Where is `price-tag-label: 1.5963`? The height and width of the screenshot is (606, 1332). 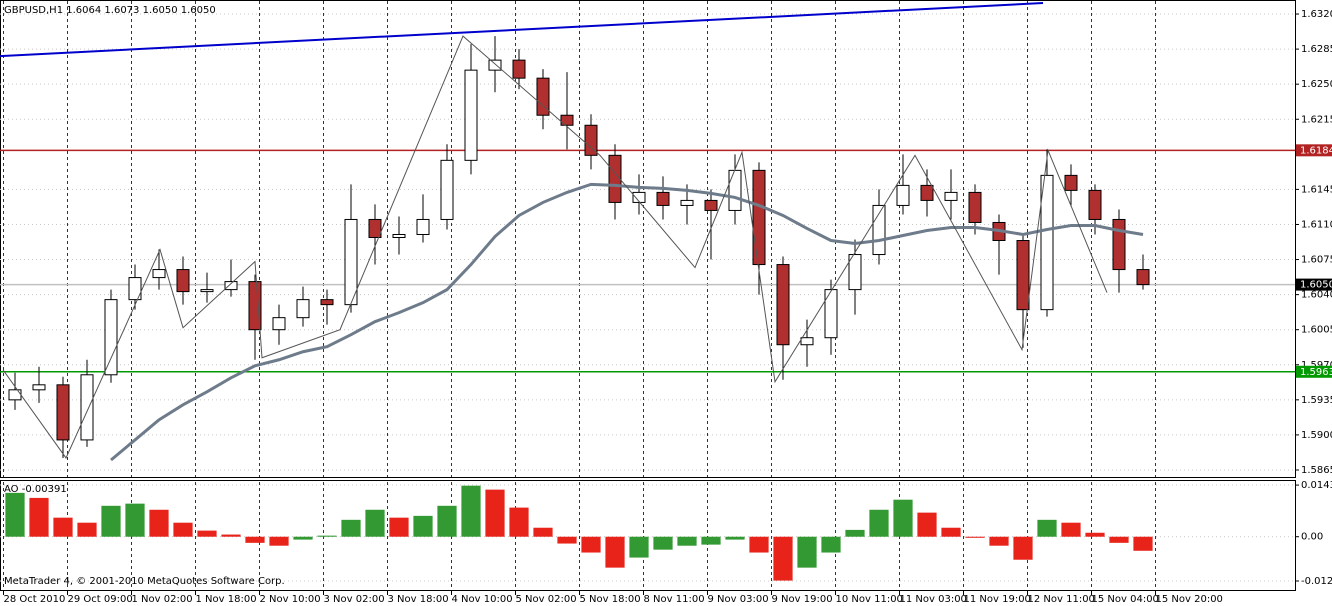 price-tag-label: 1.5963 is located at coordinates (1316, 372).